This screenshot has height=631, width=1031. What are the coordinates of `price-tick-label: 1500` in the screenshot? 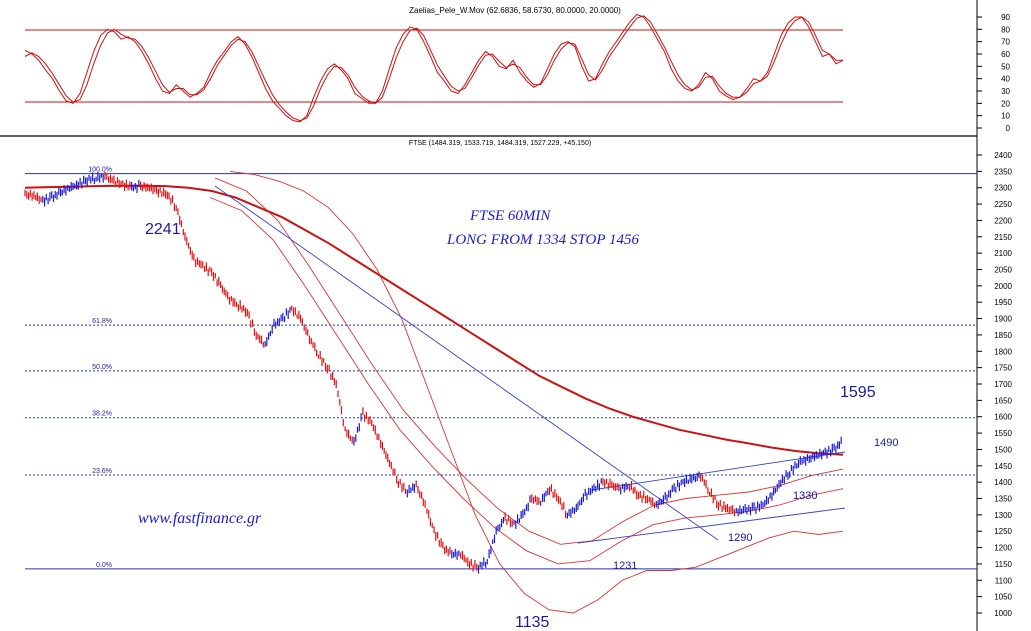 It's located at (1003, 449).